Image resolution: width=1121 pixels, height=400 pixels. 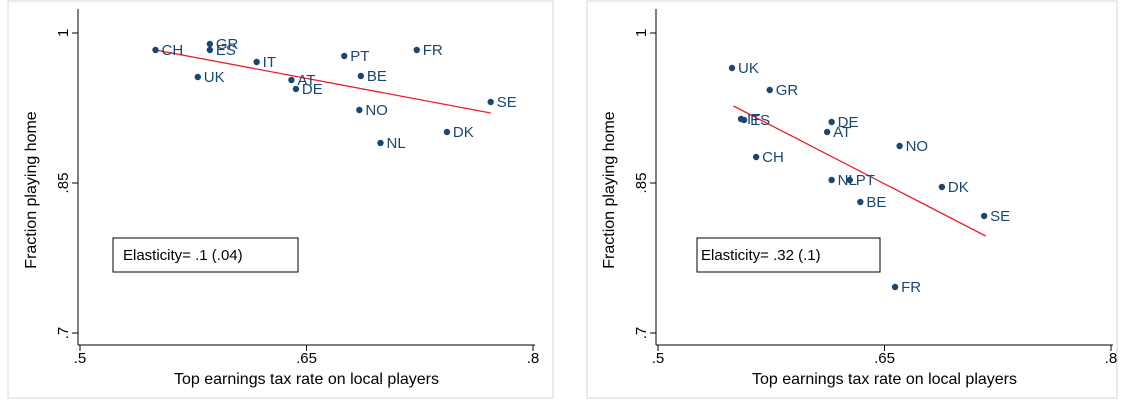 I want to click on annotation: Elasticity= .32 (.1), so click(x=761, y=255).